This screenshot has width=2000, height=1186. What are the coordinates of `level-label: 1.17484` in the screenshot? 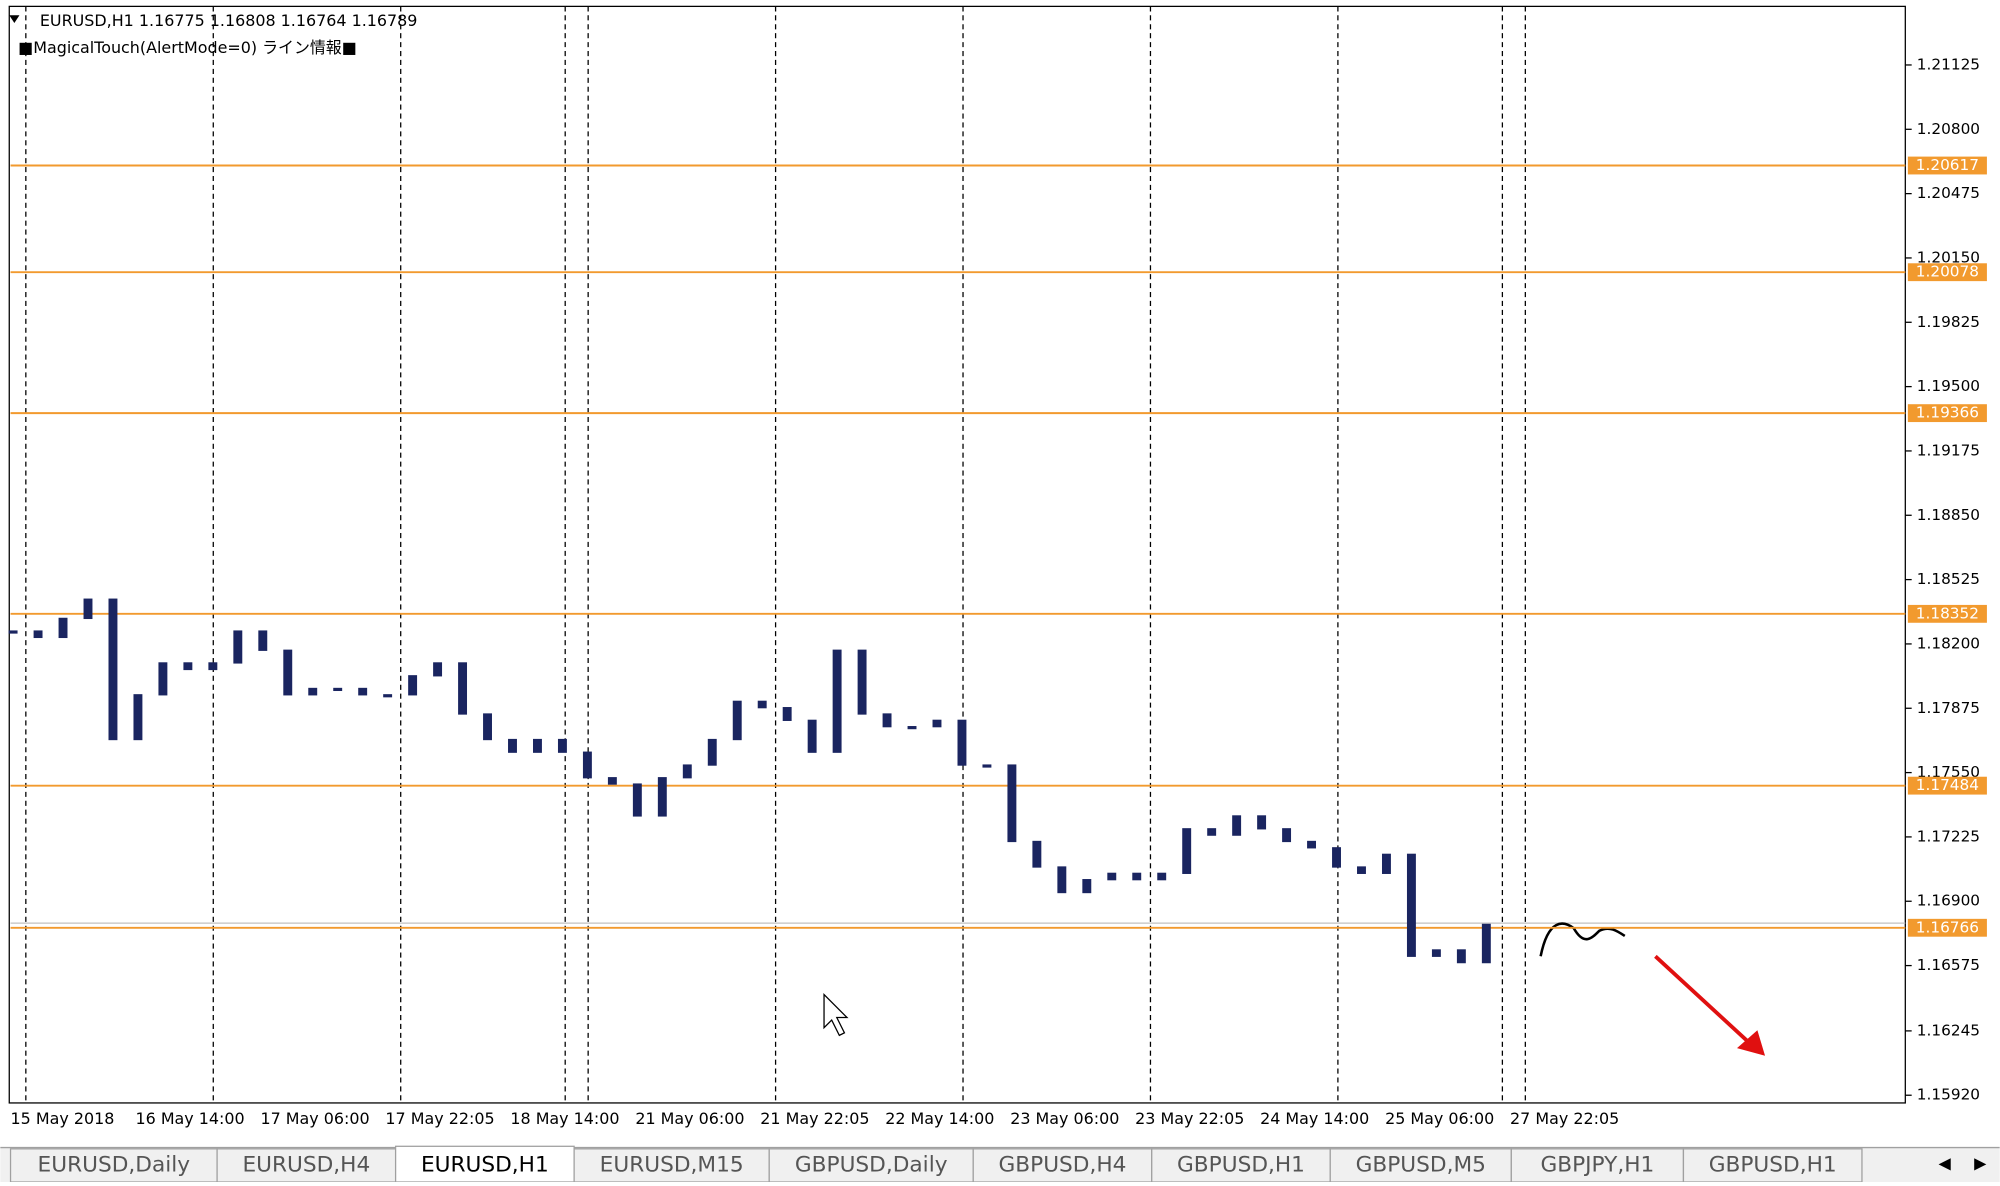 It's located at (1947, 785).